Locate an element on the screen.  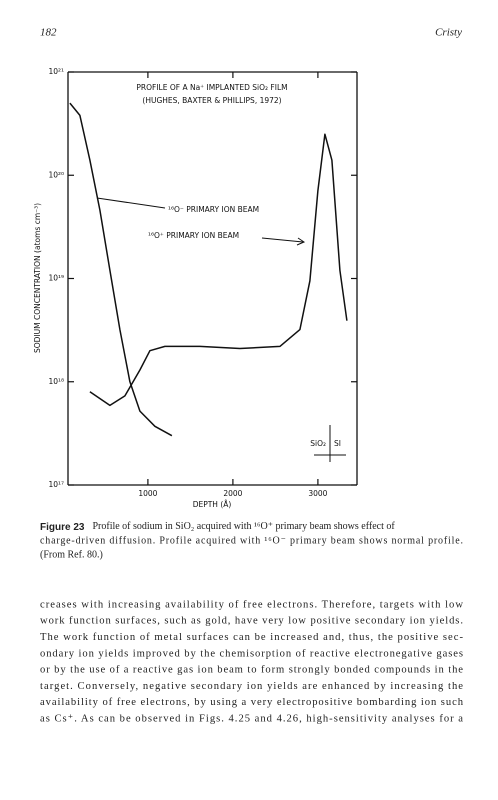
y-tick-label: 10²¹ is located at coordinates (56, 71).